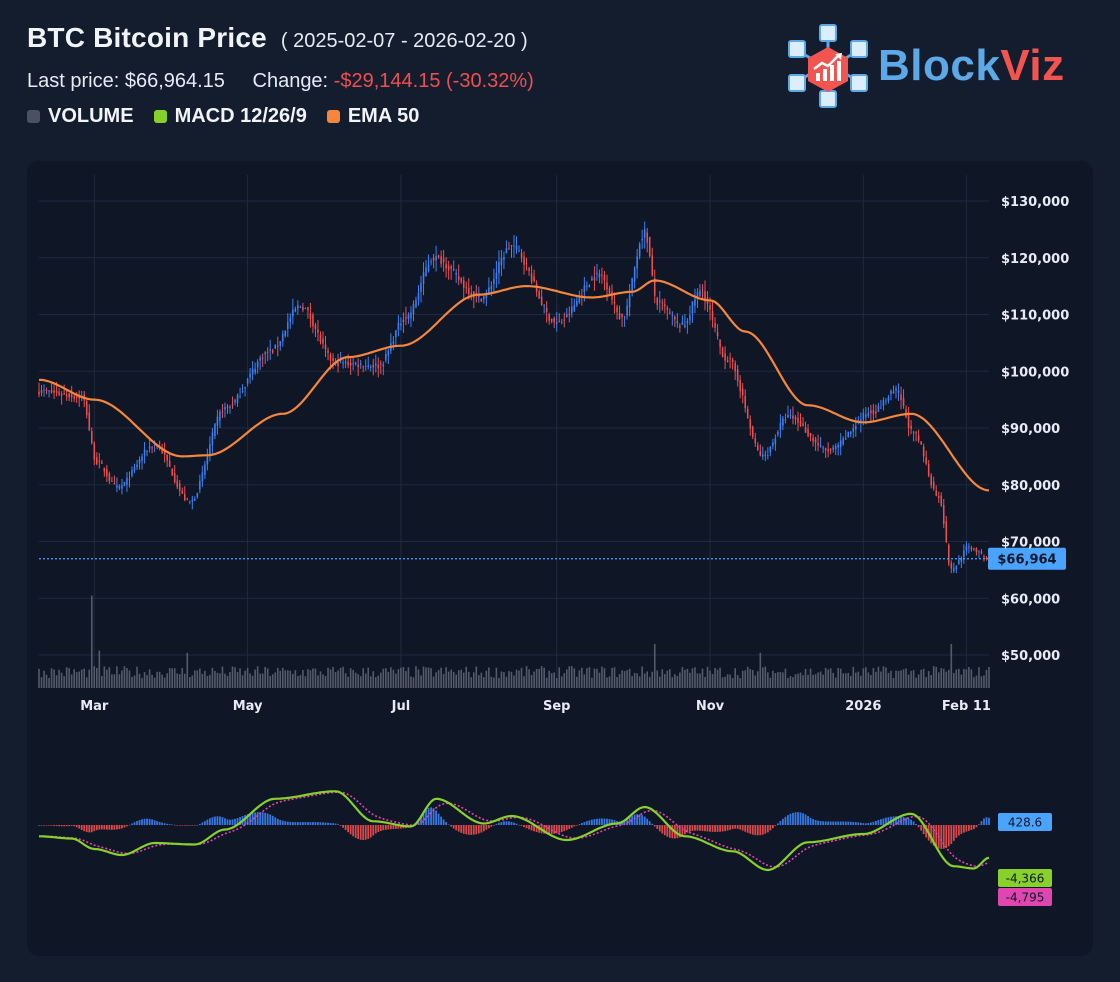  Describe the element at coordinates (383, 116) in the screenshot. I see `legend-label-ema: EMA 50` at that location.